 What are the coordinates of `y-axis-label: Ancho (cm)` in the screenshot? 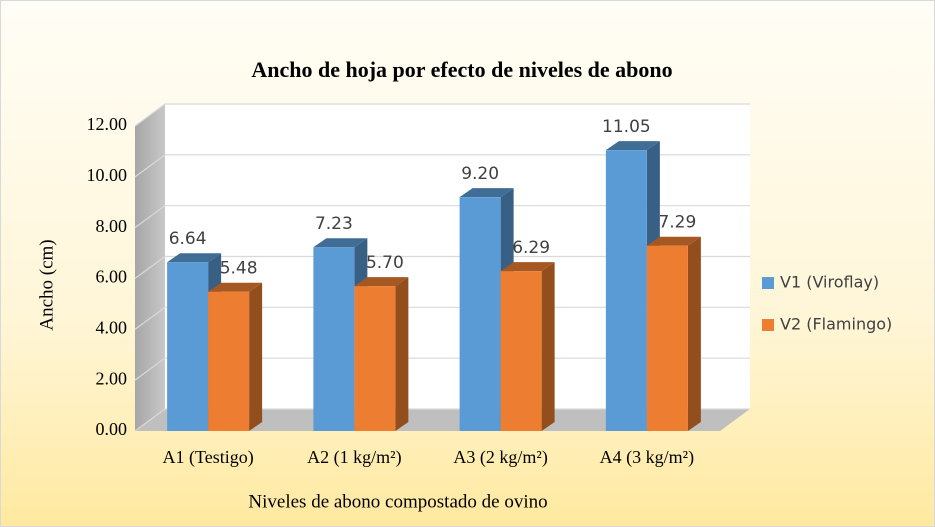 It's located at (46, 284).